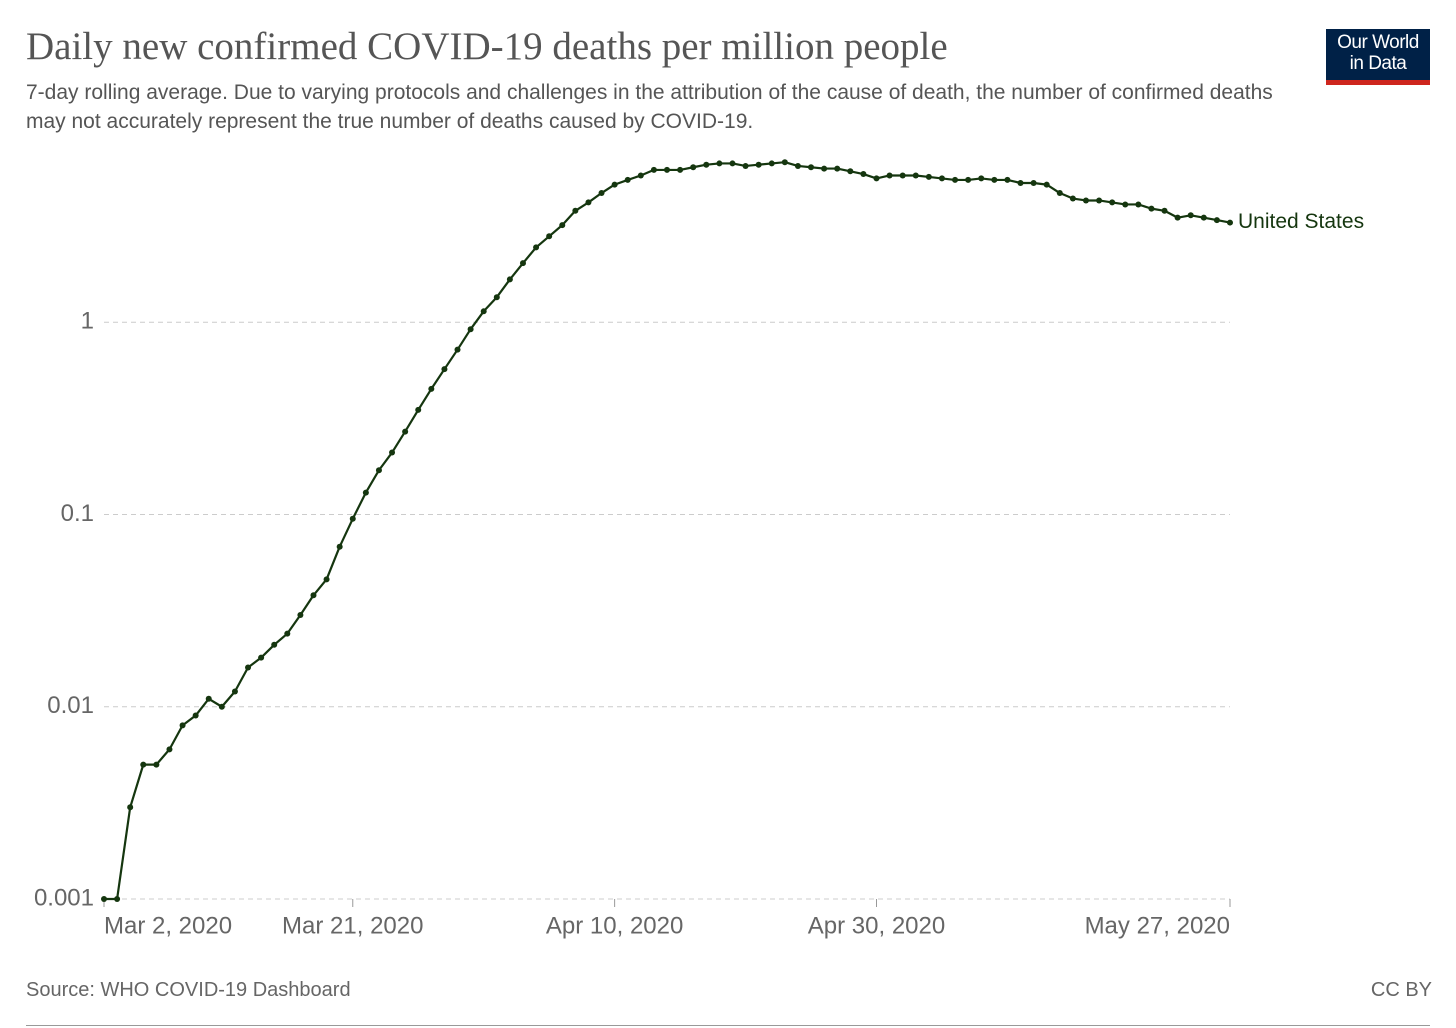  I want to click on y-tick-label: 1, so click(87, 321).